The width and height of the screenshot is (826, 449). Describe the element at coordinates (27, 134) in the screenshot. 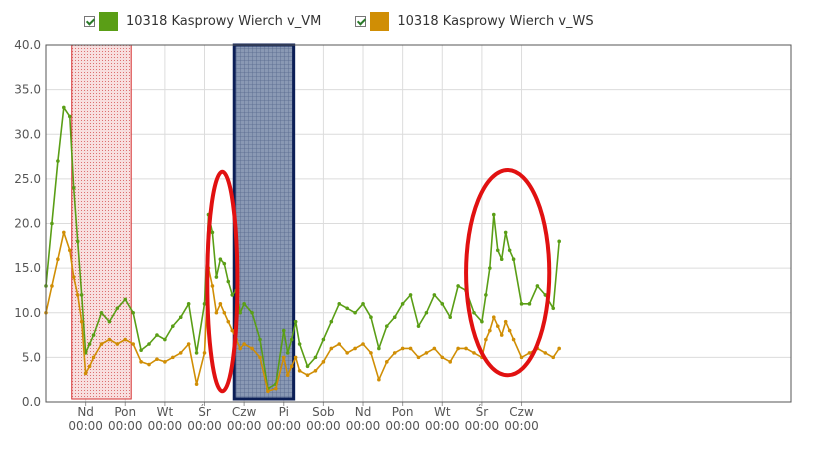

I see `y-tick-label: 30.0` at that location.